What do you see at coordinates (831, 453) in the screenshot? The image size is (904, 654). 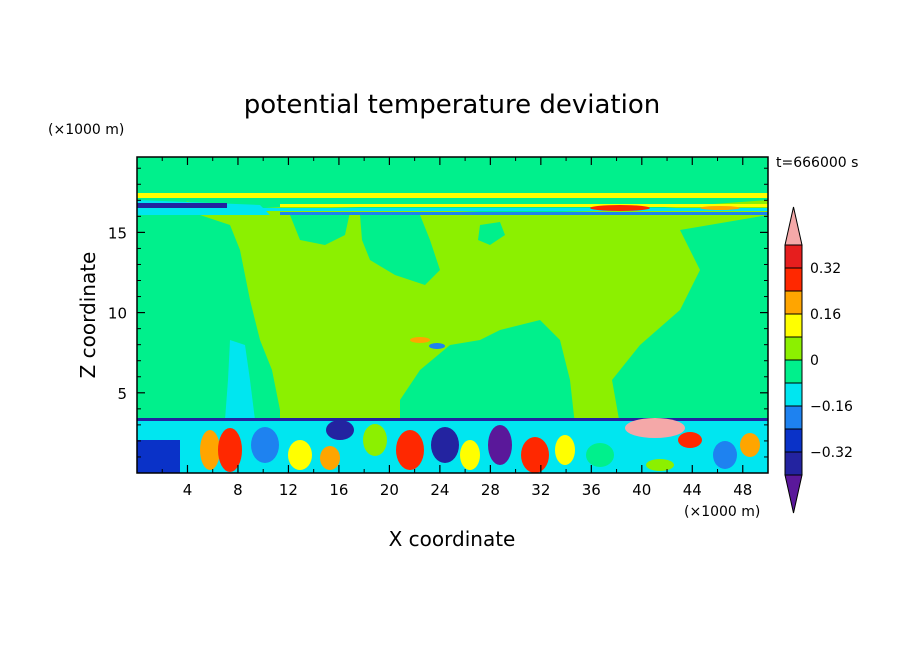 I see `colorbar-label: −0.32` at bounding box center [831, 453].